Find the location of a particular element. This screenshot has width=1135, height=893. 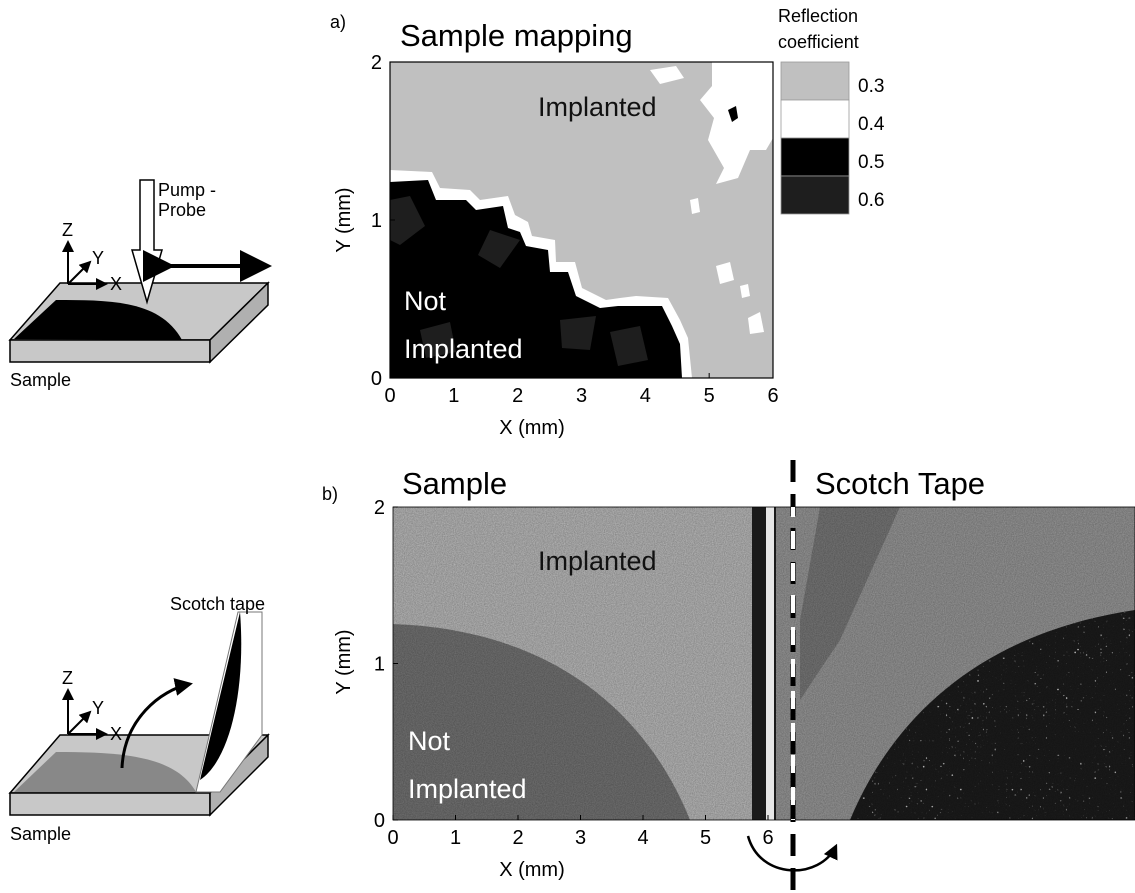

panel-a-x-ticks: 0 1 2 3 4 5 6 is located at coordinates (581, 390).